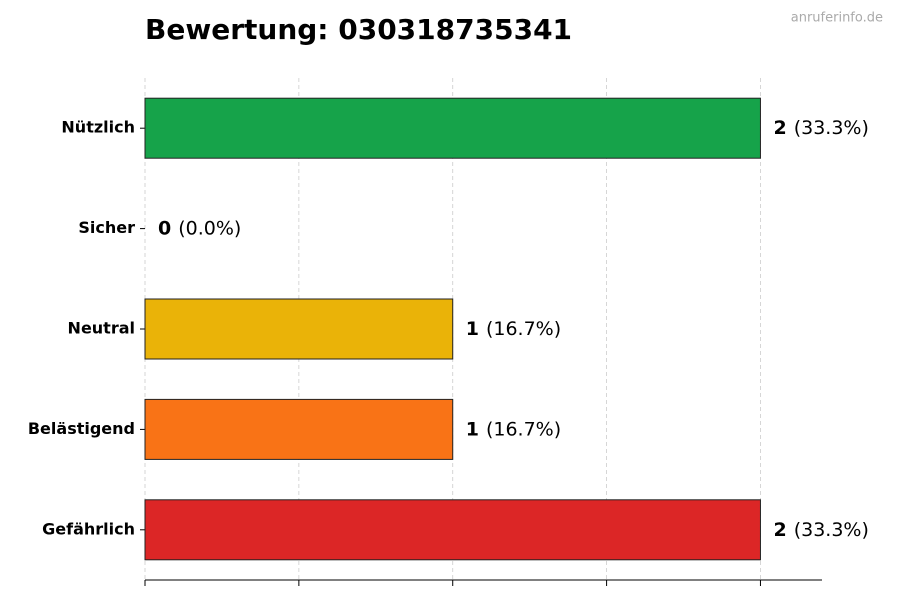  What do you see at coordinates (88, 528) in the screenshot?
I see `y-tick-label: Gefährlich` at bounding box center [88, 528].